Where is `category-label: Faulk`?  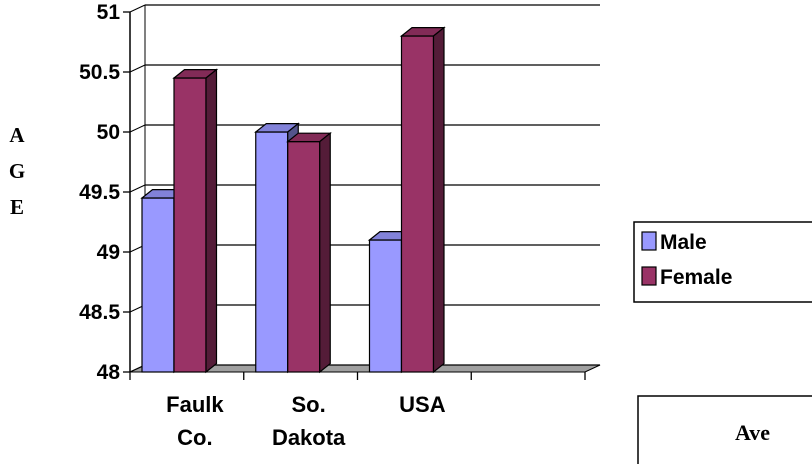 category-label: Faulk is located at coordinates (195, 404).